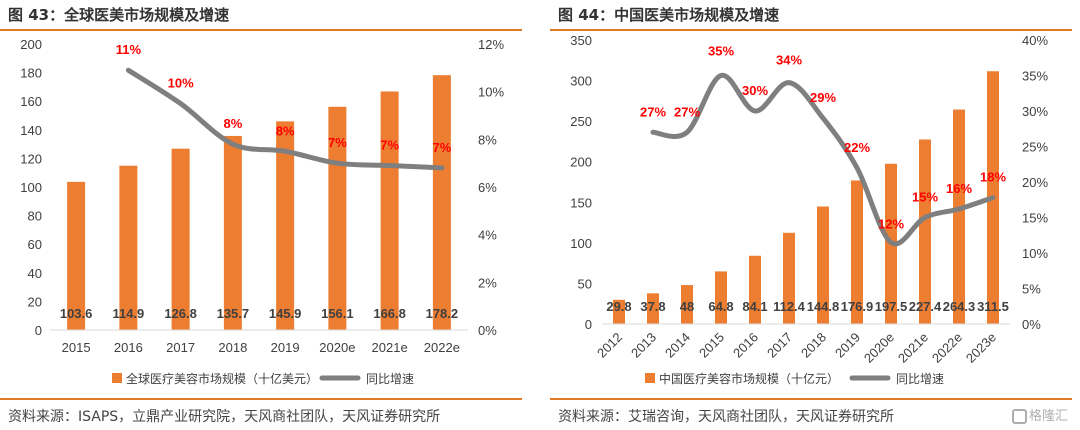 This screenshot has width=1080, height=430. I want to click on y-left-tick-label: 160, so click(31, 101).